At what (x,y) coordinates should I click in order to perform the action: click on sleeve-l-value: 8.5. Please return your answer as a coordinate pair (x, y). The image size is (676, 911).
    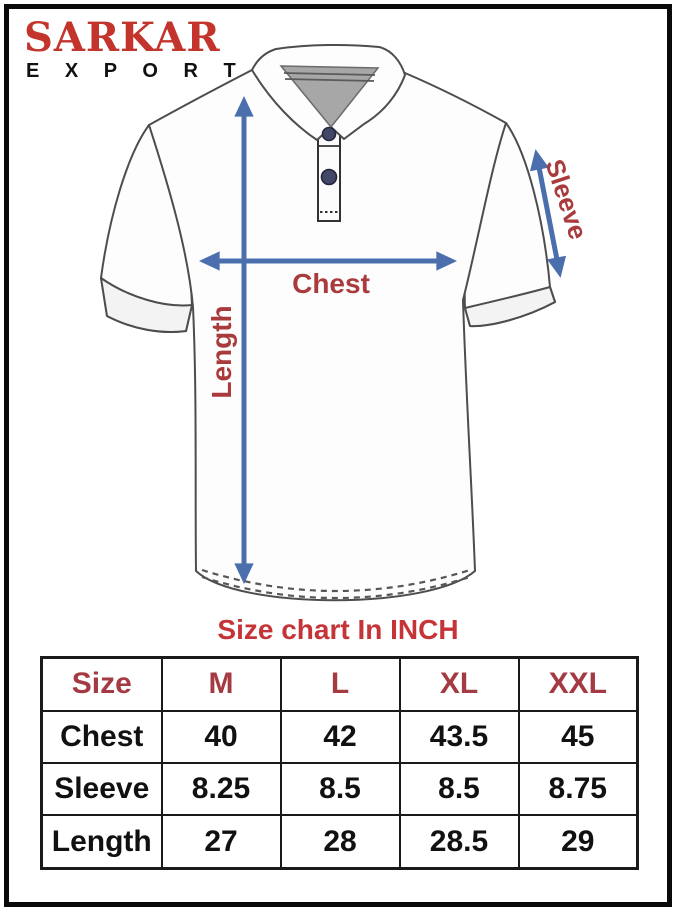
    Looking at the image, I should click on (340, 789).